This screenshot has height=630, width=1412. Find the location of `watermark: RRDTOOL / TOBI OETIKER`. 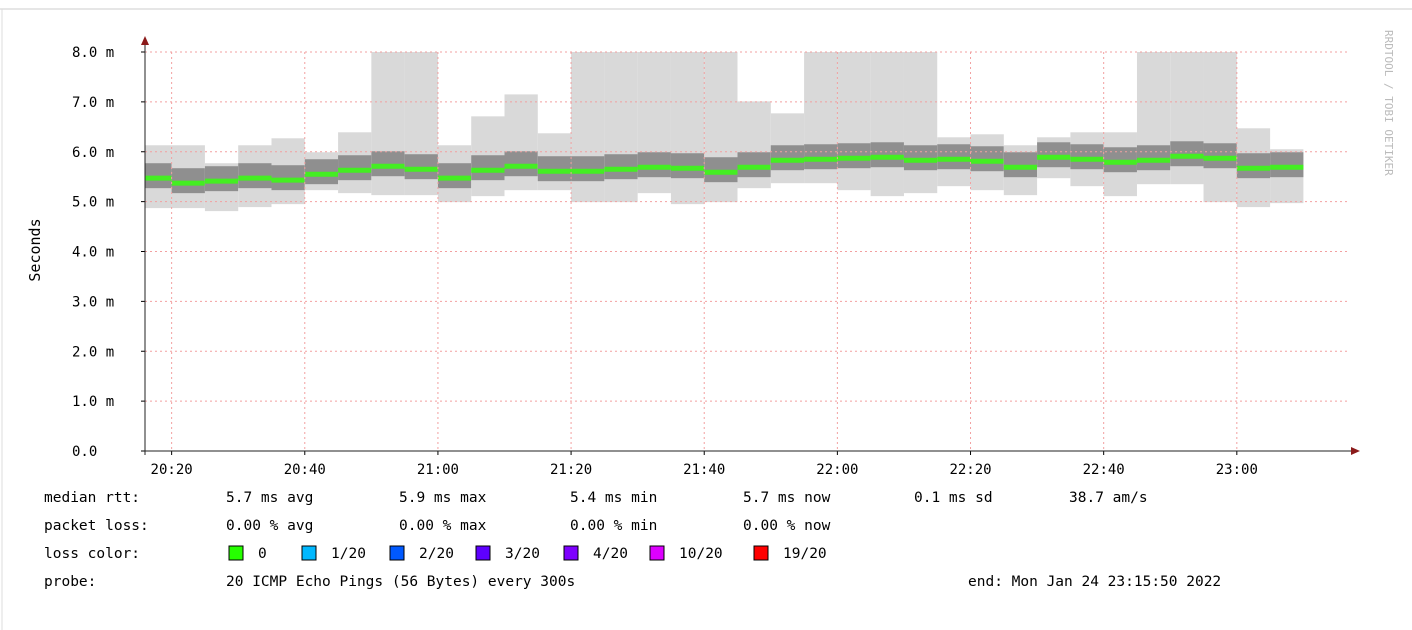

watermark: RRDTOOL / TOBI OETIKER is located at coordinates (1388, 103).